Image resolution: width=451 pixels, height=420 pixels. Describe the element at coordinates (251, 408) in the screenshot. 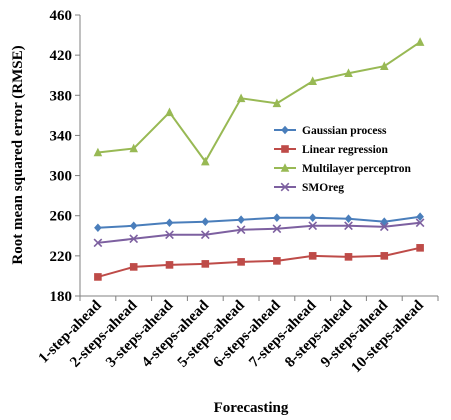

I see `x-axis-title: Forecasting` at that location.